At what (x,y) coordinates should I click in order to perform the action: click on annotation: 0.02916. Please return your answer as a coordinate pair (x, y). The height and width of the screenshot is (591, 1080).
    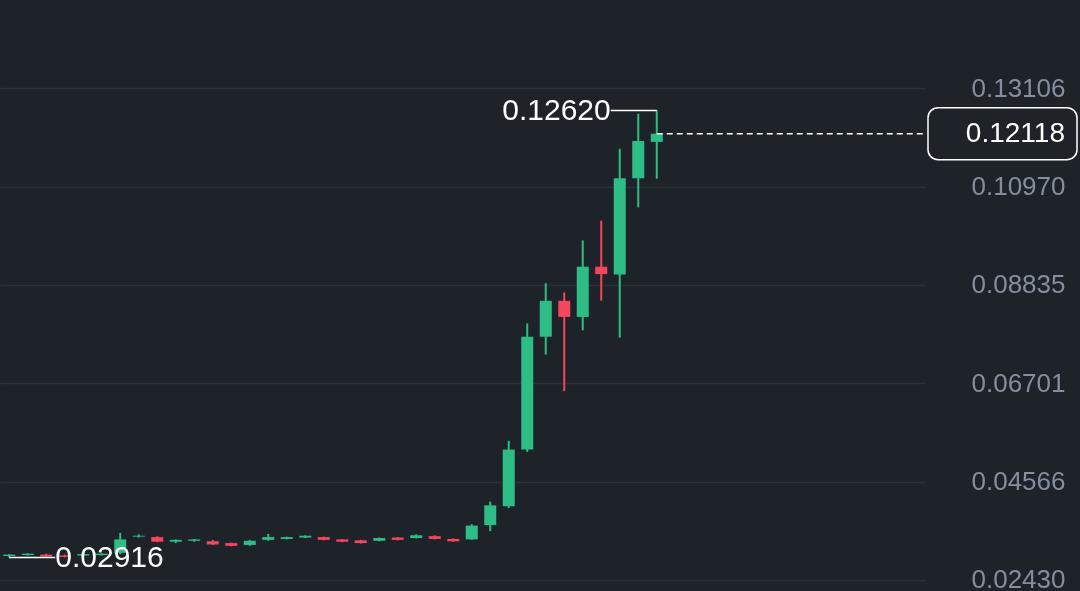
    Looking at the image, I should click on (109, 556).